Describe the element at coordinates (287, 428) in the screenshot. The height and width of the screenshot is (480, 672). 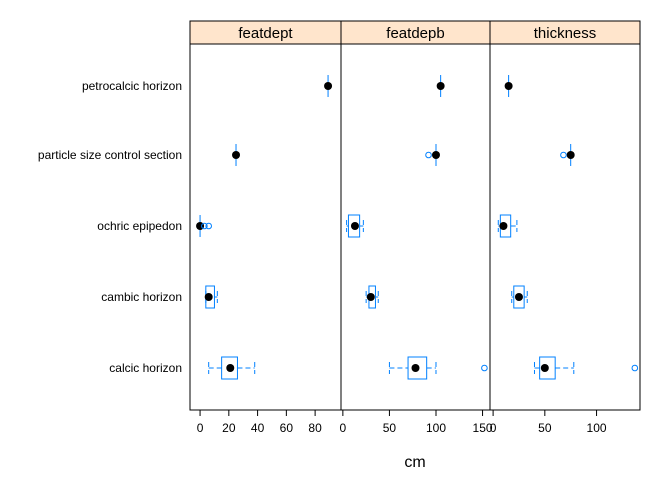
I see `x-tick-label: 60` at that location.